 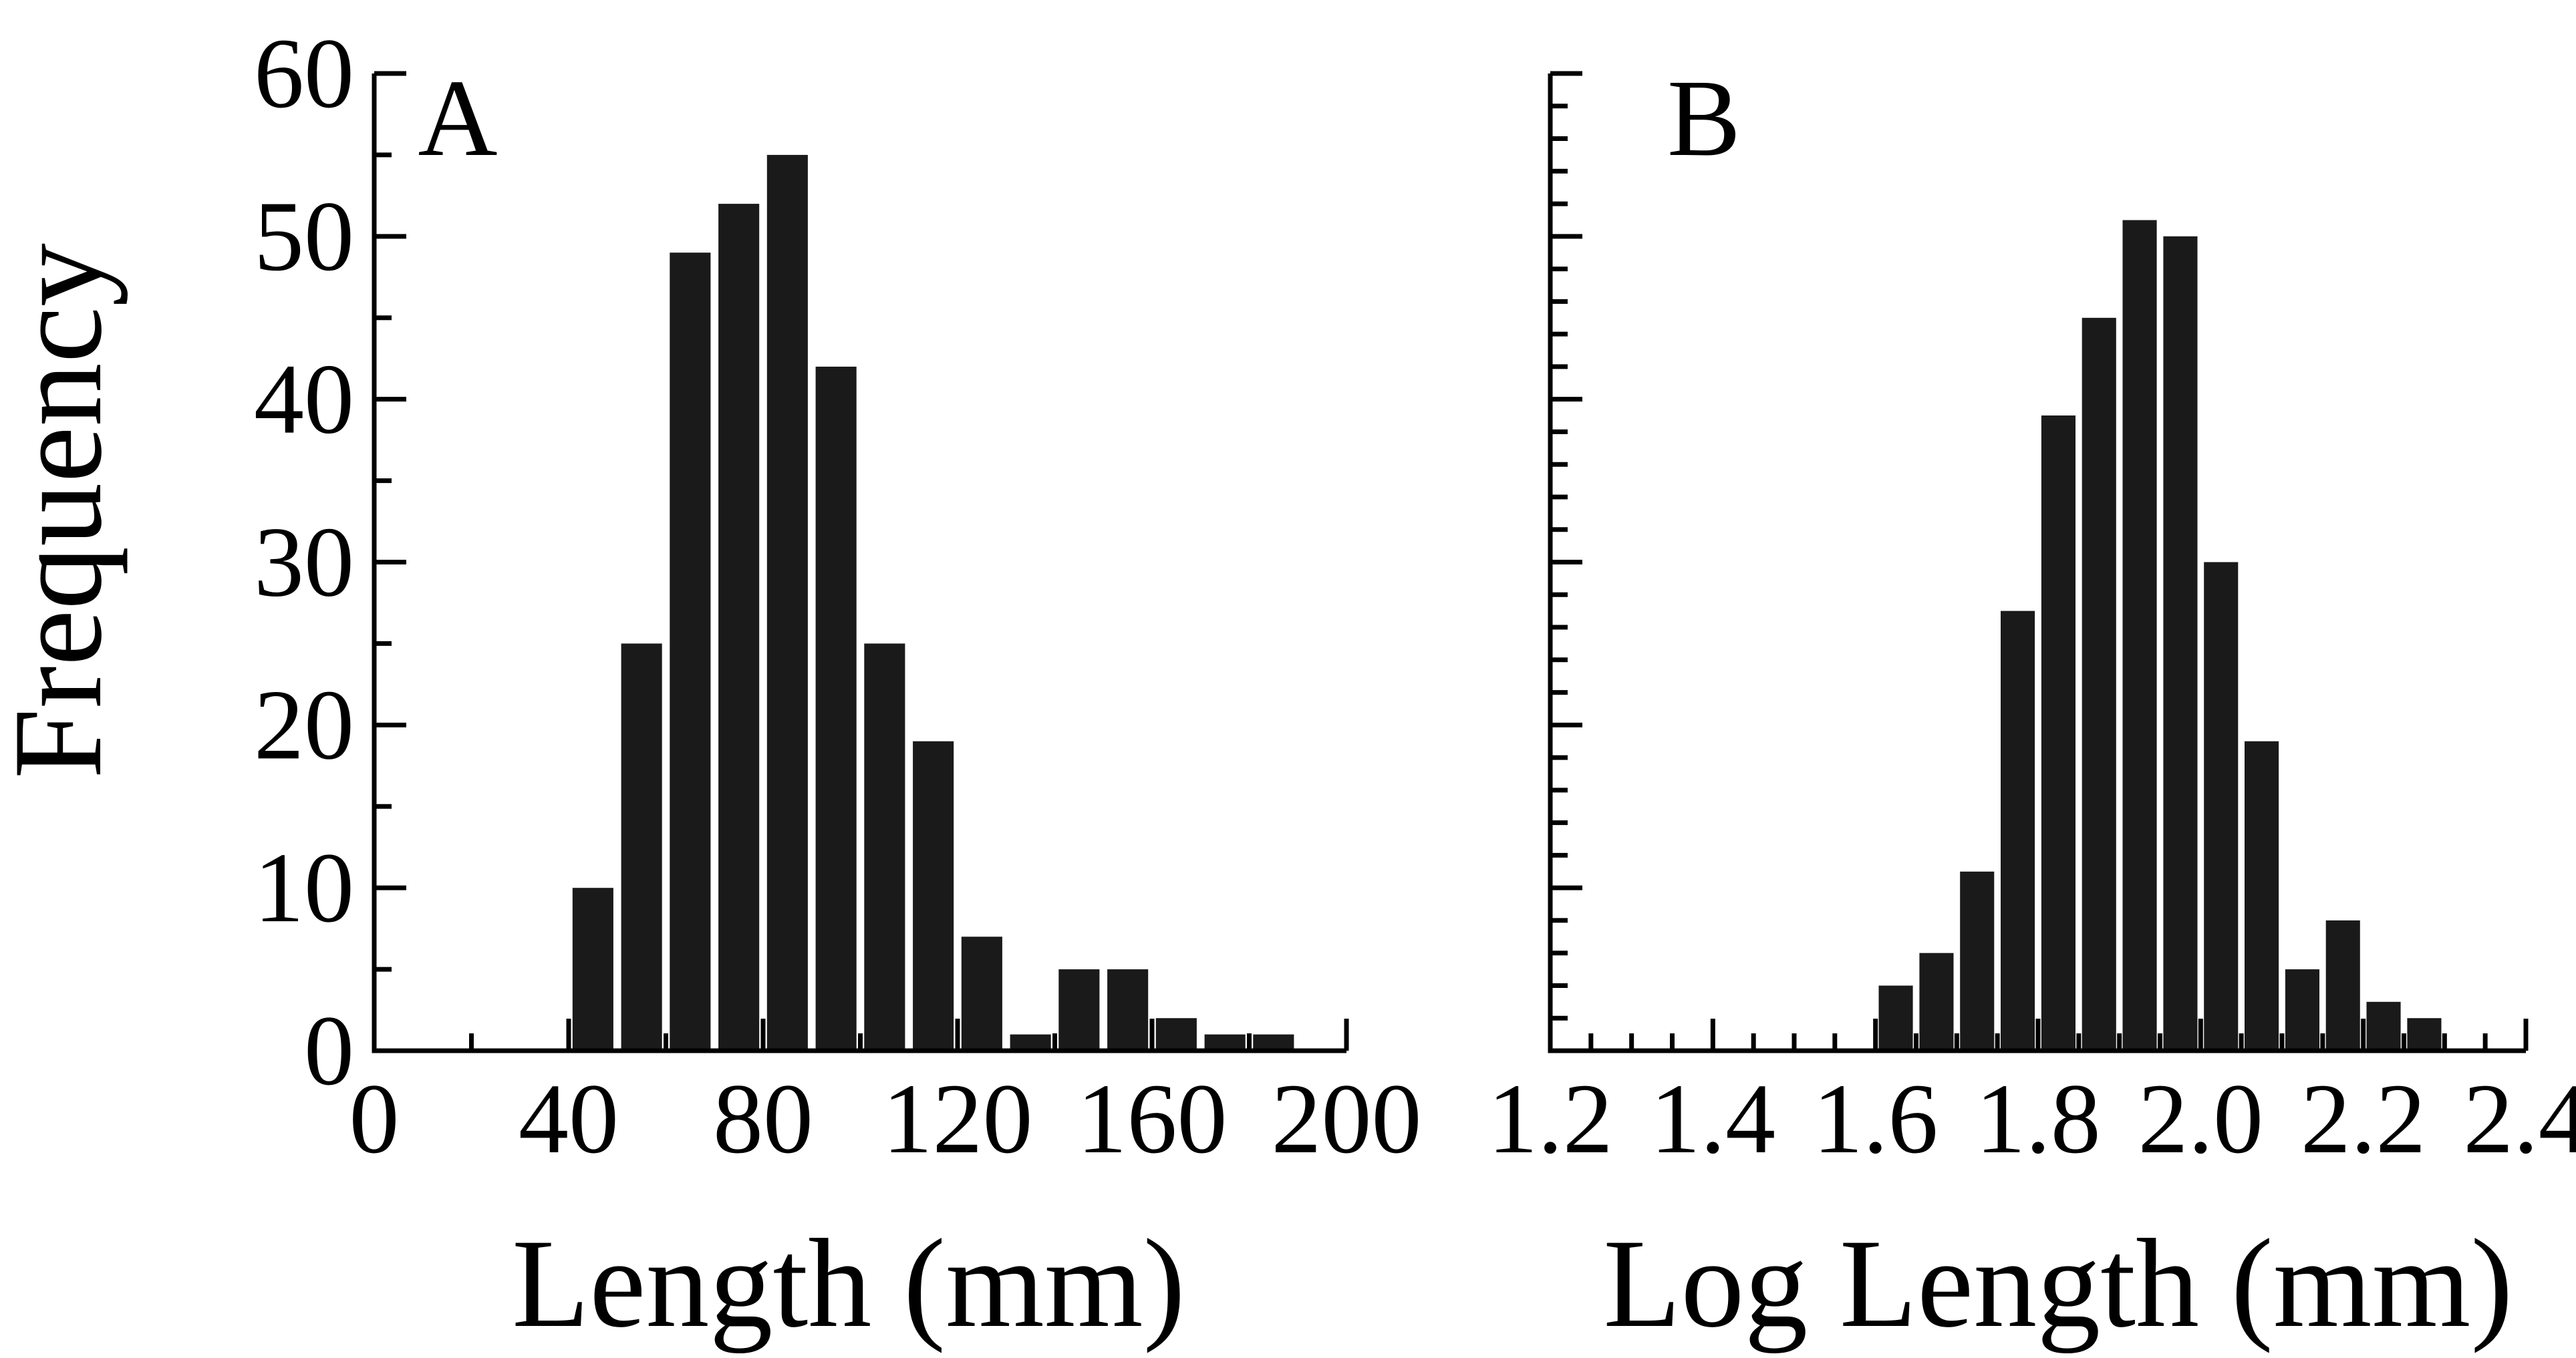 What do you see at coordinates (1347, 1118) in the screenshot?
I see `panel-a-x-tick-label-5: 200` at bounding box center [1347, 1118].